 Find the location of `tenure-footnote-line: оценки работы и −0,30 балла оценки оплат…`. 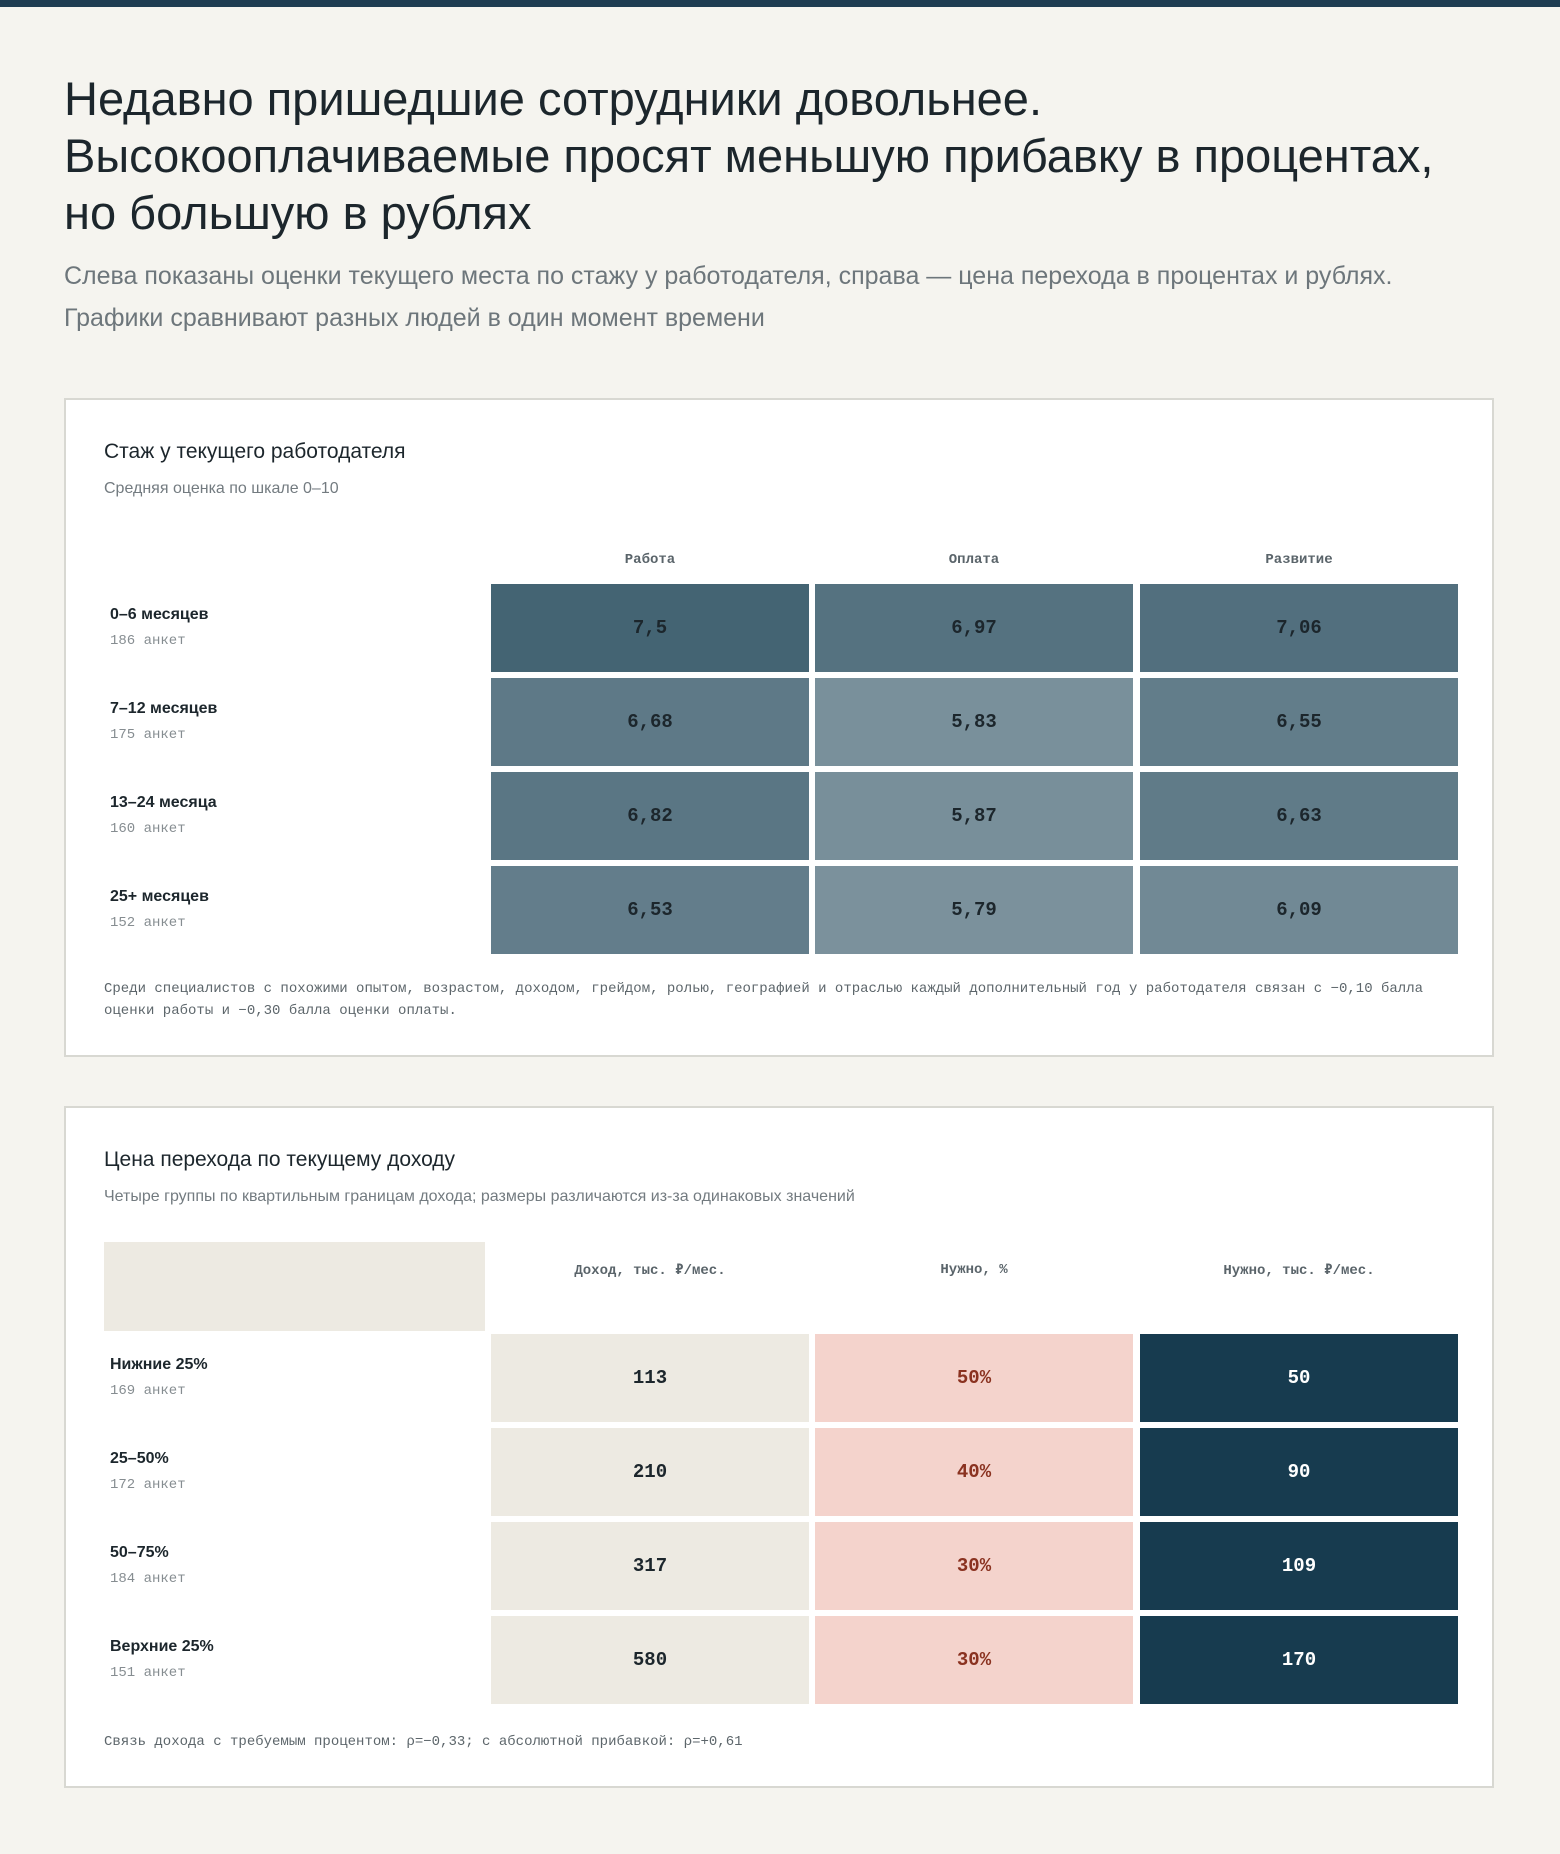

tenure-footnote-line: оценки работы и −0,30 балла оценки оплат… is located at coordinates (280, 1011).